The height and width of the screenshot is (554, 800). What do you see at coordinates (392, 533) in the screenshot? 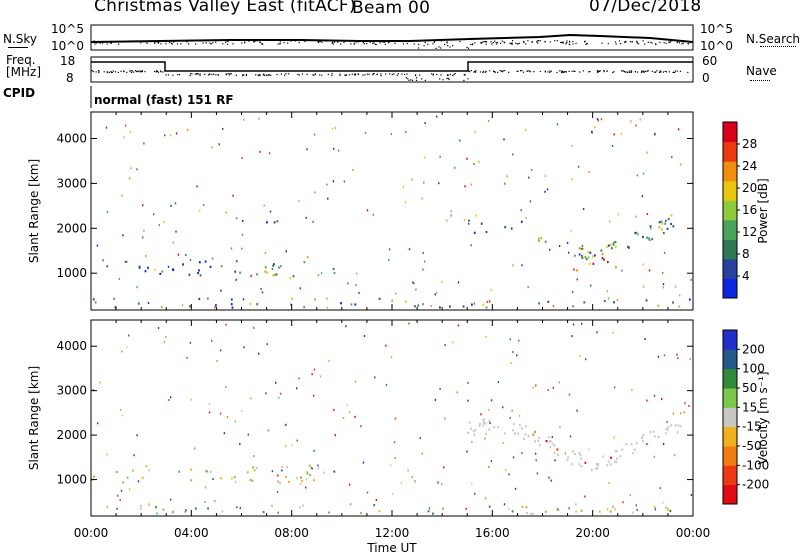
I see `x-axis-ticks: 00:00 04:00 08:00 12:00 16:00 20:00 00:00` at bounding box center [392, 533].